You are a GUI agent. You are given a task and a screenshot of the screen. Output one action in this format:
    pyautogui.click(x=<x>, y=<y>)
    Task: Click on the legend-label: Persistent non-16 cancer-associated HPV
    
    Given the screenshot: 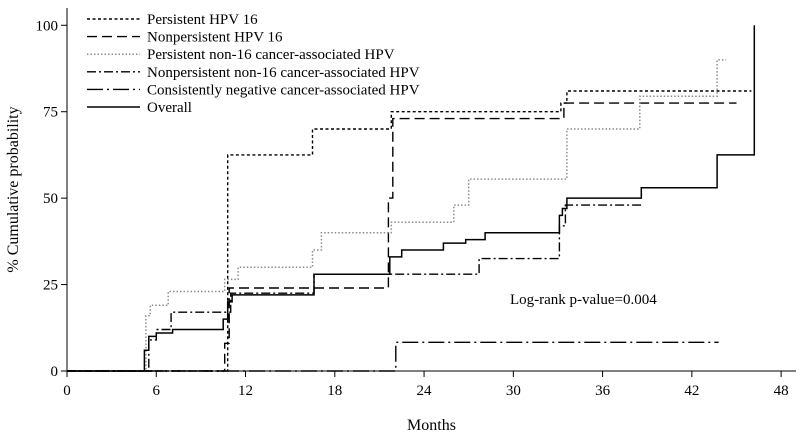 What is the action you would take?
    pyautogui.click(x=271, y=55)
    